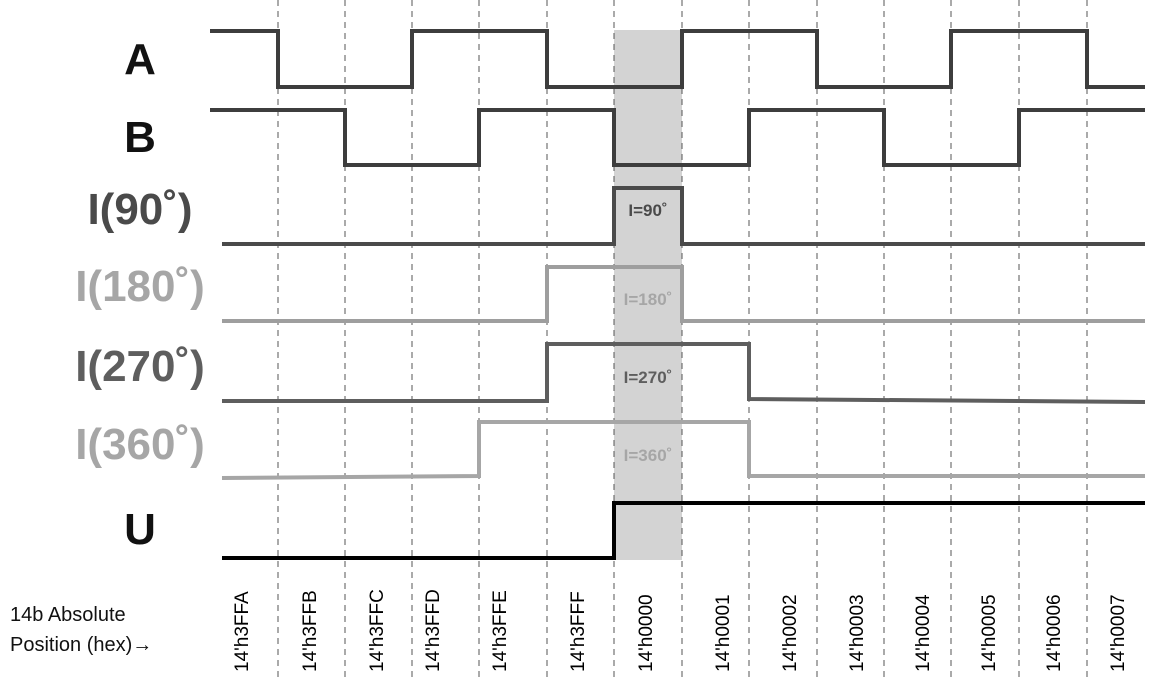 The height and width of the screenshot is (680, 1153). Describe the element at coordinates (648, 455) in the screenshot. I see `pulse-label-i360: I=360˚` at that location.